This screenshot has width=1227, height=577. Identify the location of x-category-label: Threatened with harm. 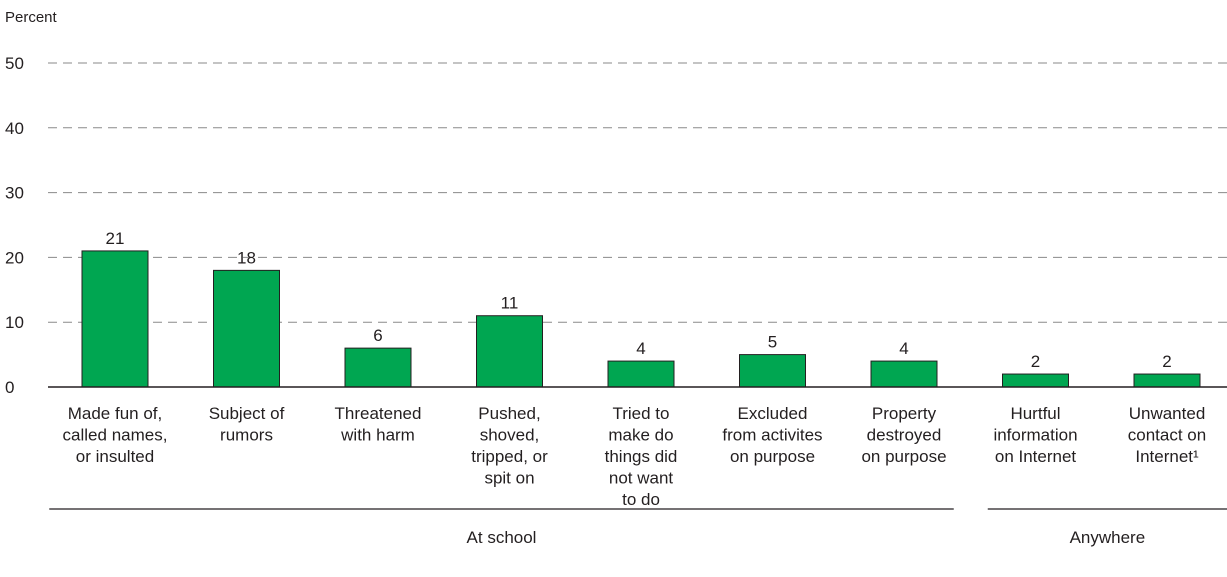
(378, 424).